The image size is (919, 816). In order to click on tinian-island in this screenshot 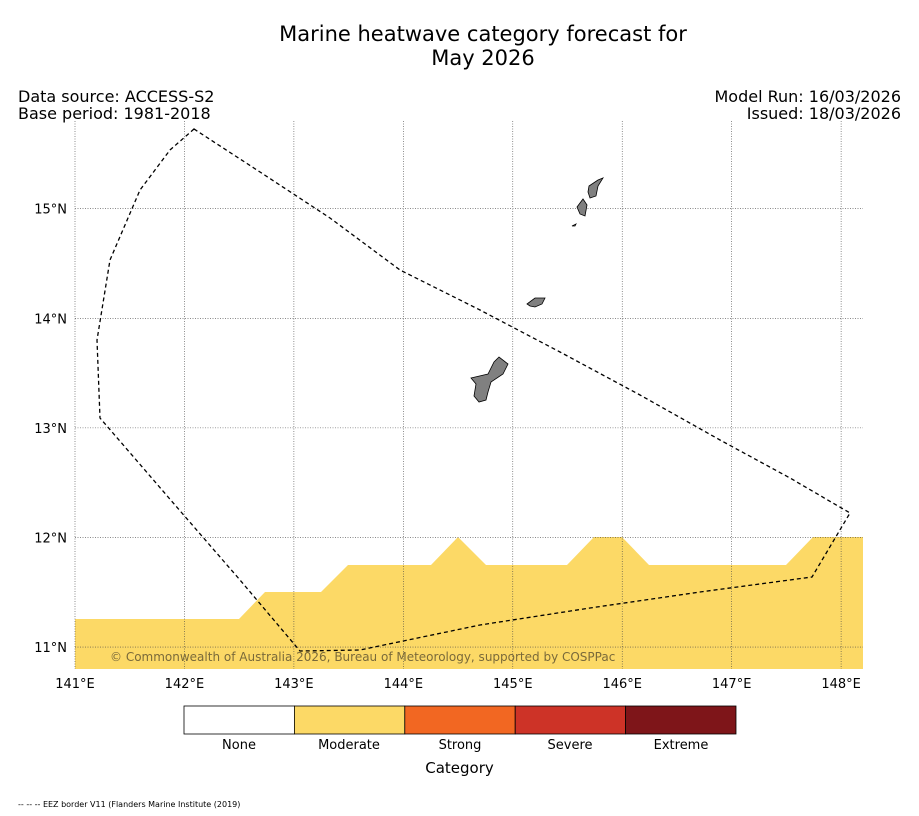, I will do `click(582, 207)`.